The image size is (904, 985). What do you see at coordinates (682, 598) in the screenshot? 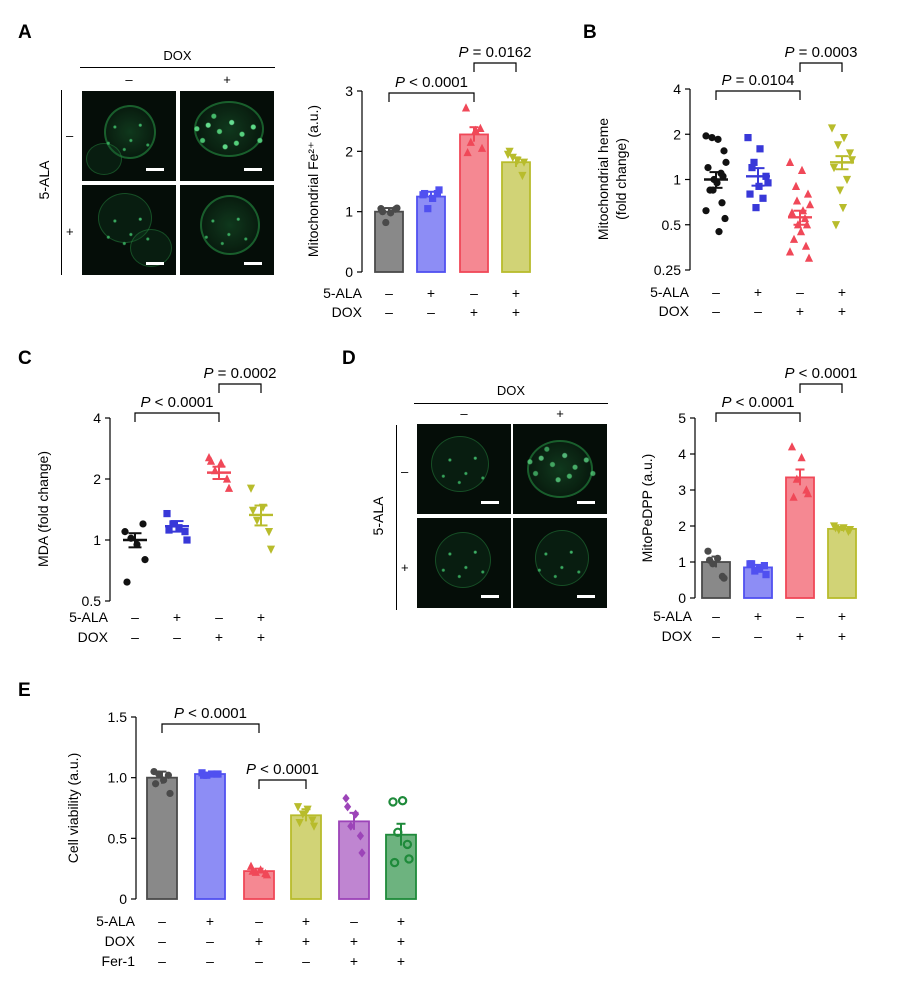
I see `chart-d-y-tick-label: 0` at bounding box center [682, 598].